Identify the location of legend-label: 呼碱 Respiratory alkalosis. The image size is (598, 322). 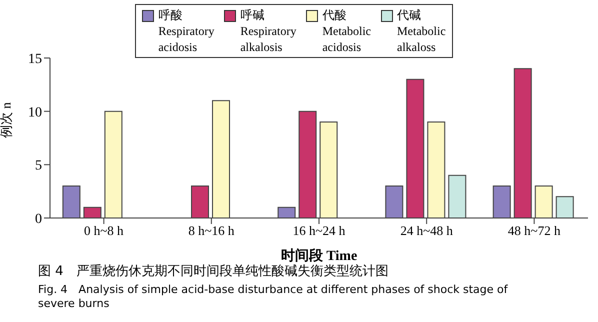
(268, 31).